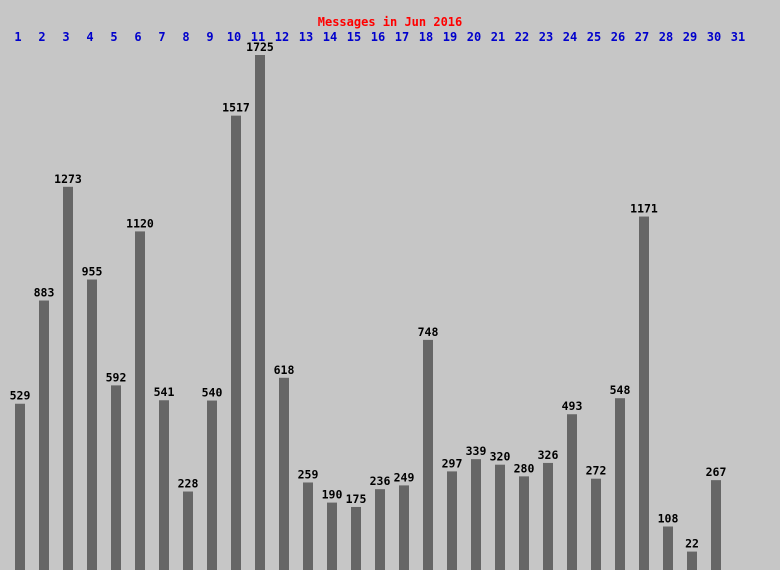 This screenshot has height=570, width=780. Describe the element at coordinates (356, 499) in the screenshot. I see `value-label: 175` at that location.